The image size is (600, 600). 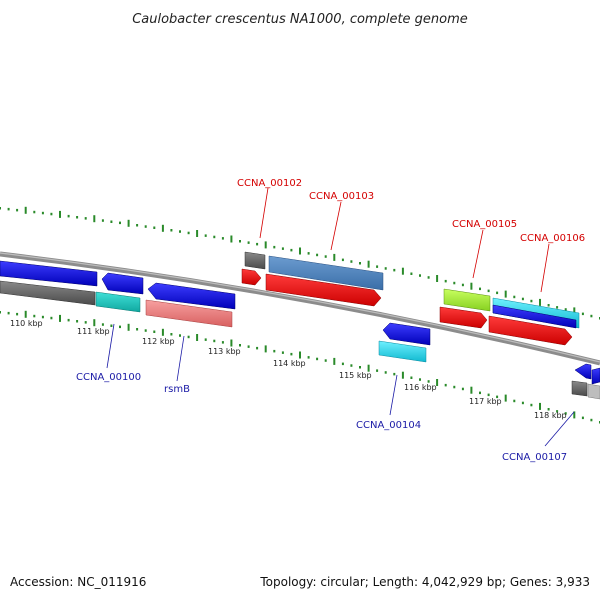 What do you see at coordinates (550, 415) in the screenshot?
I see `tick-label: 118 kbp` at bounding box center [550, 415].